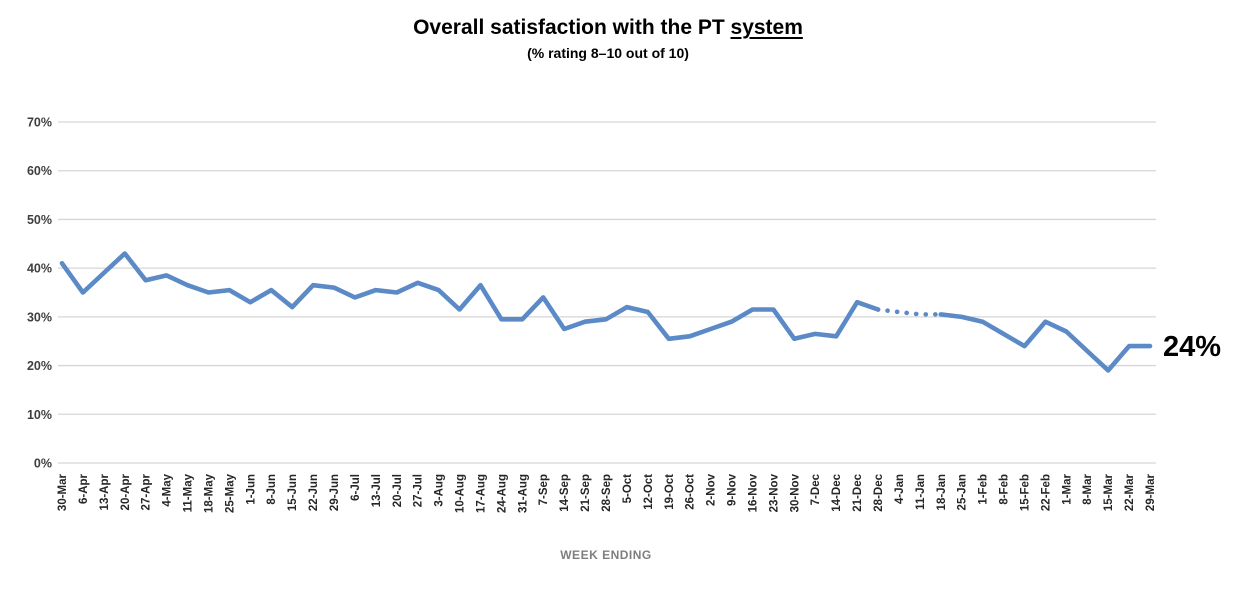  Describe the element at coordinates (766, 27) in the screenshot. I see `chart-title-underlined-text: system` at that location.